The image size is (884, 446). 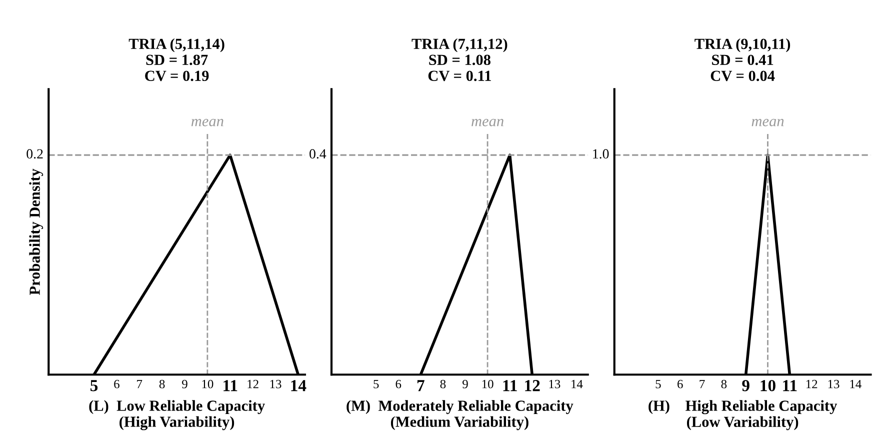 What do you see at coordinates (176, 60) in the screenshot?
I see `chart-title: TRIA (5,11,14) SD = 1.87 CV = 0.19` at bounding box center [176, 60].